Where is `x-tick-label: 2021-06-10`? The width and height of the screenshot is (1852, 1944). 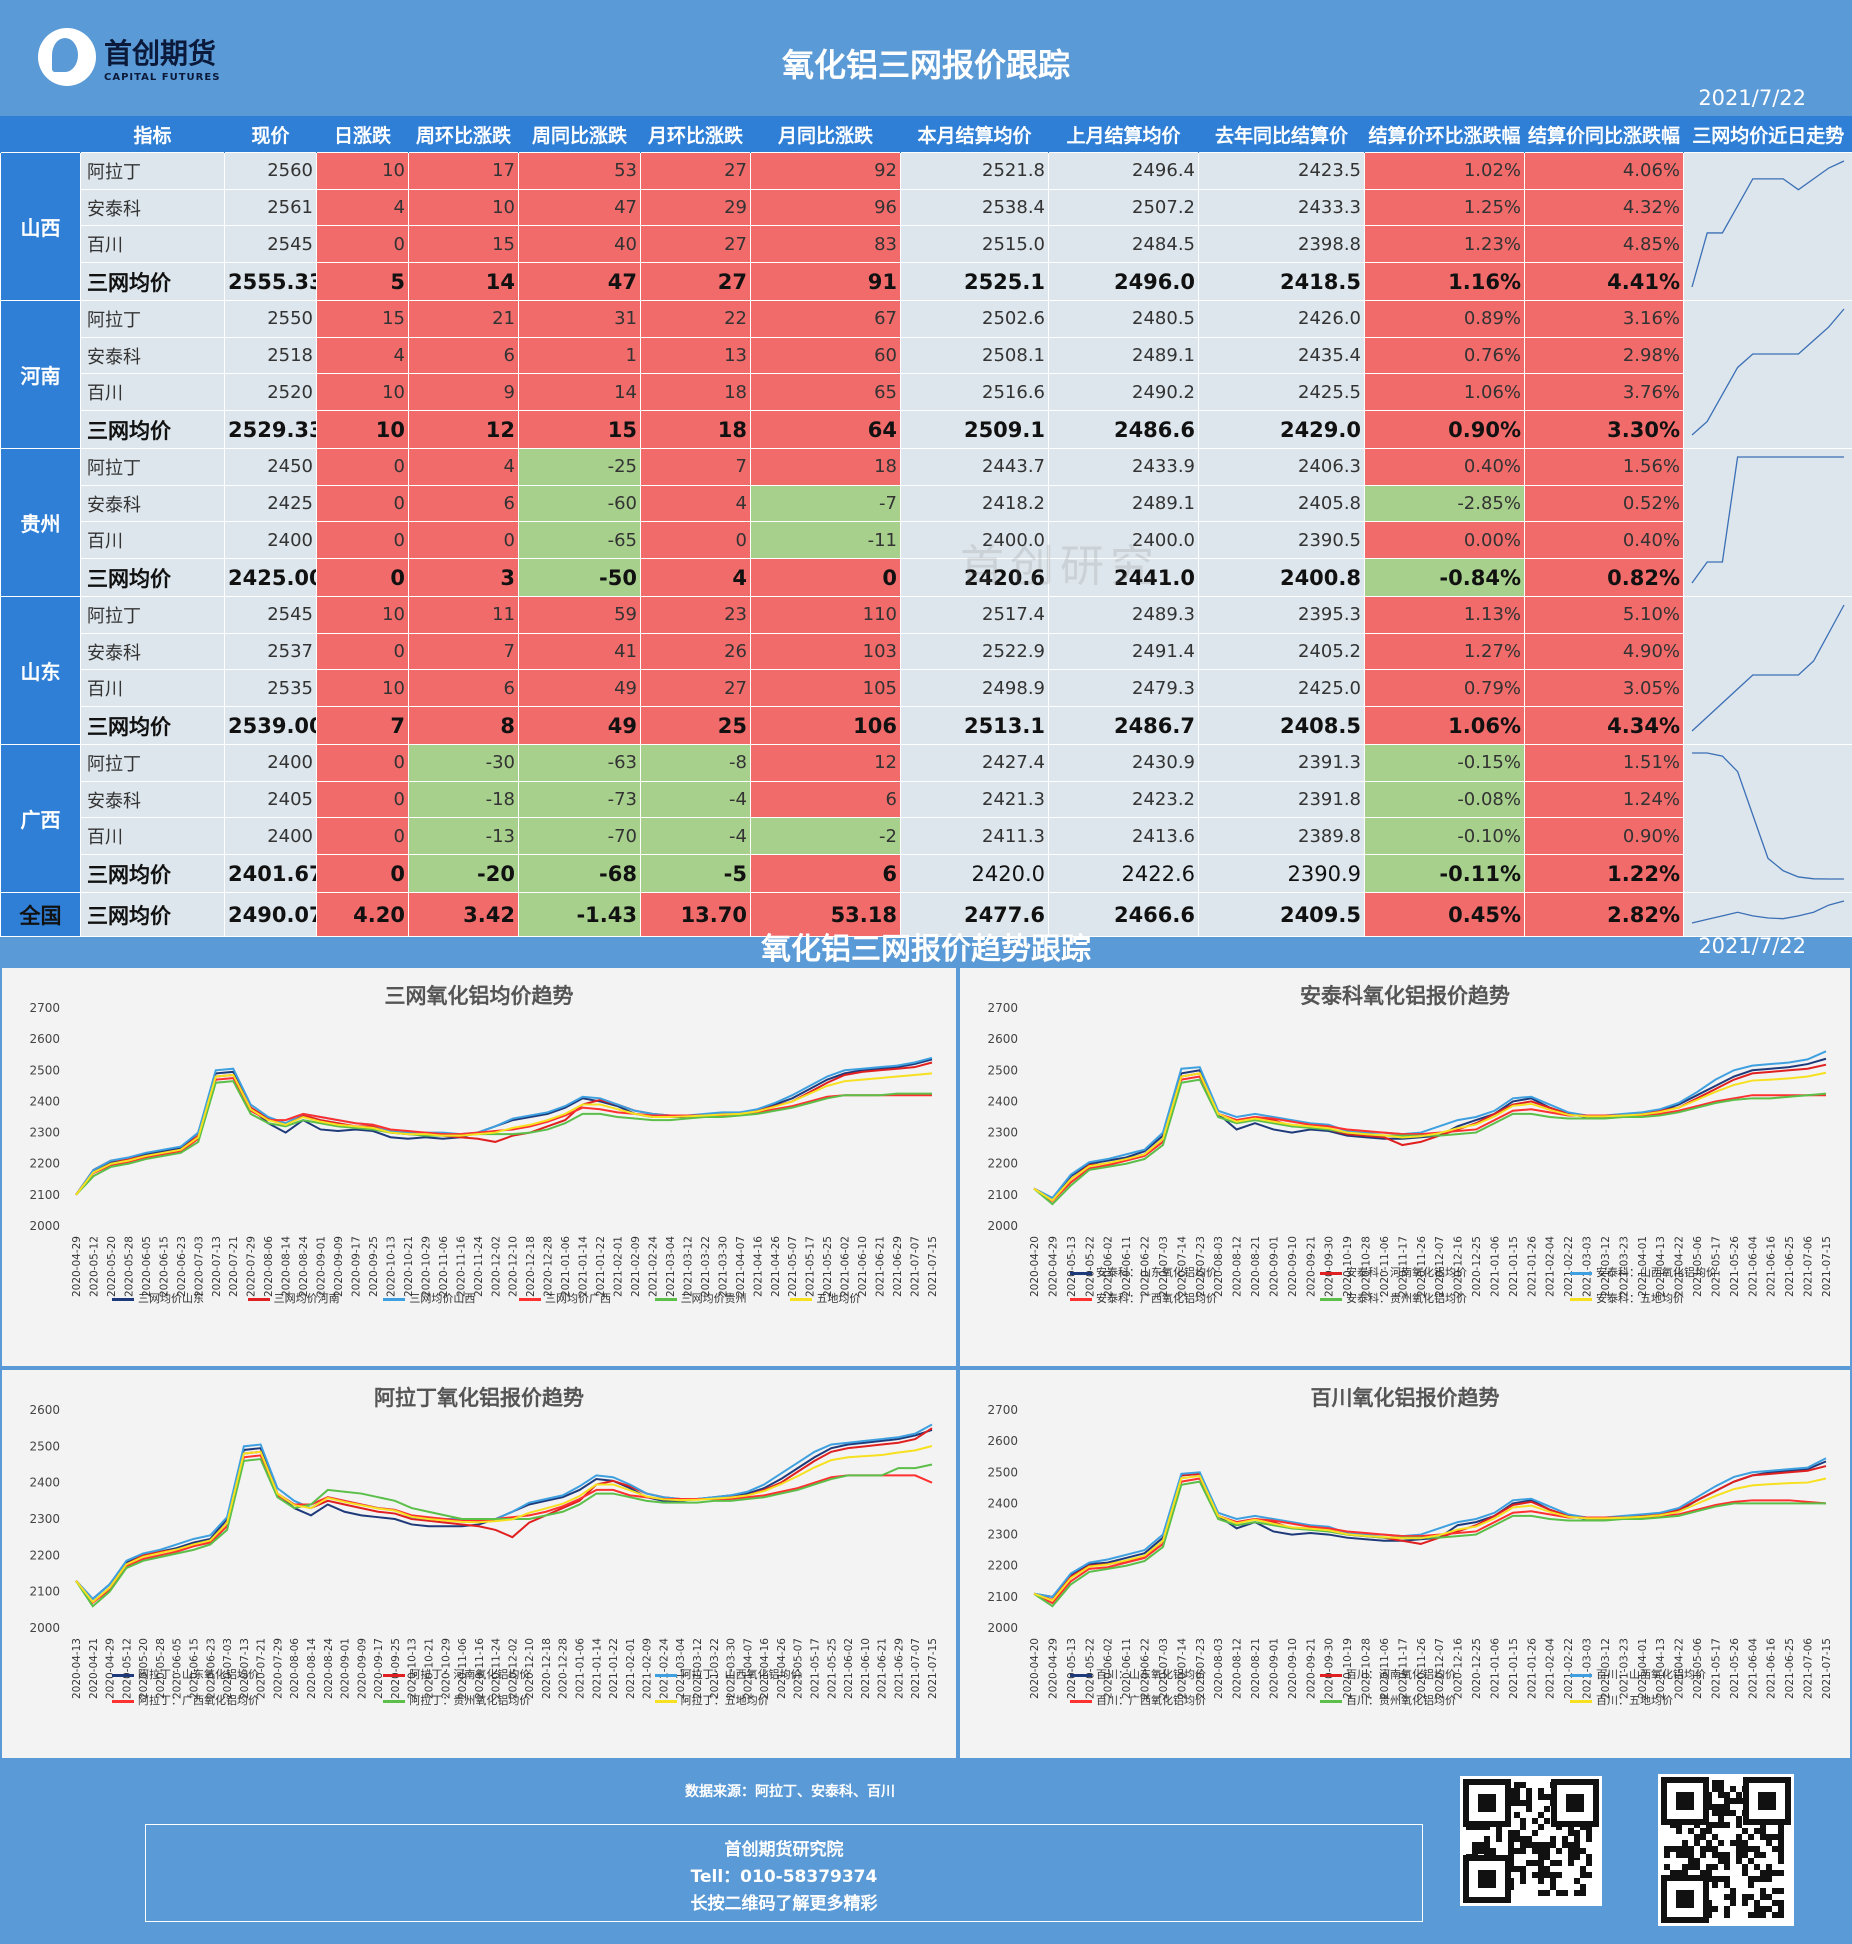
x-tick-label: 2021-06-10 is located at coordinates (866, 1668).